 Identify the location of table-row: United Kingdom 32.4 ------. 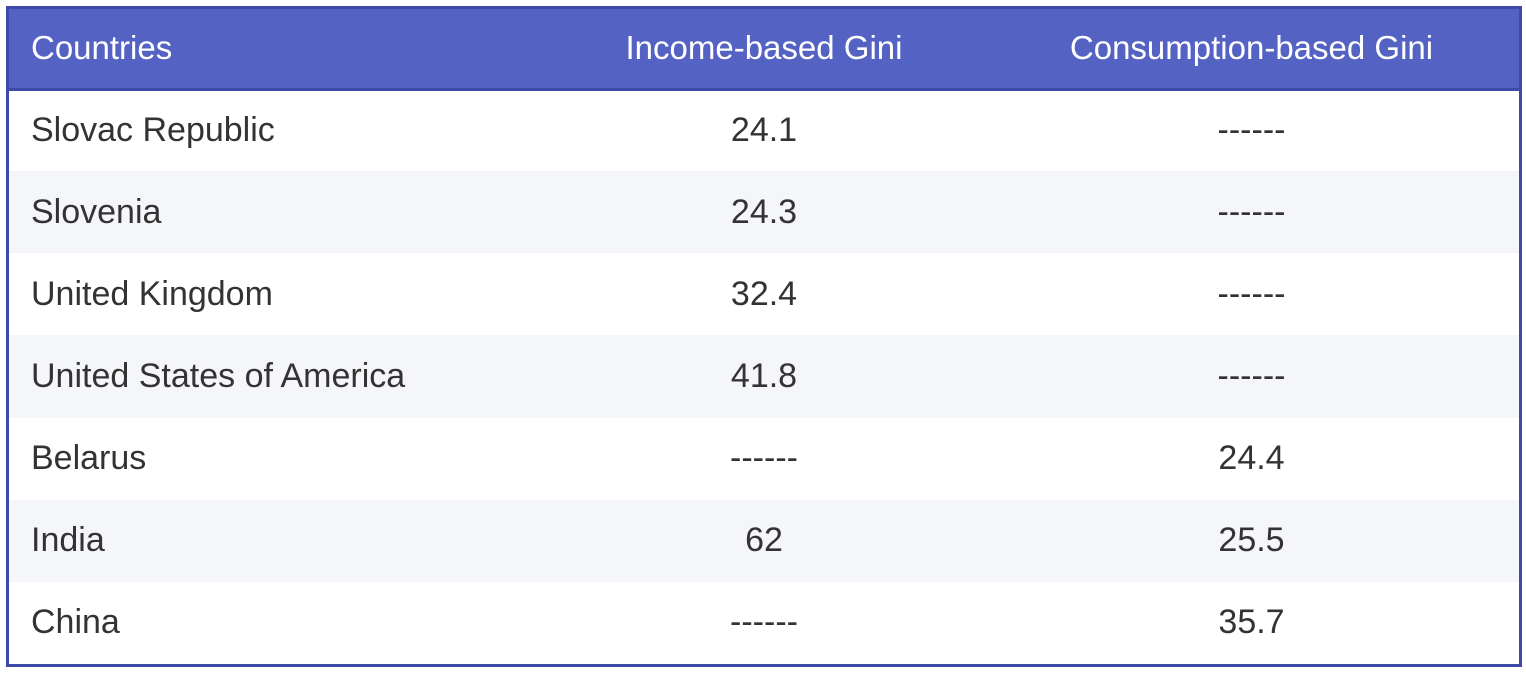
(764, 294).